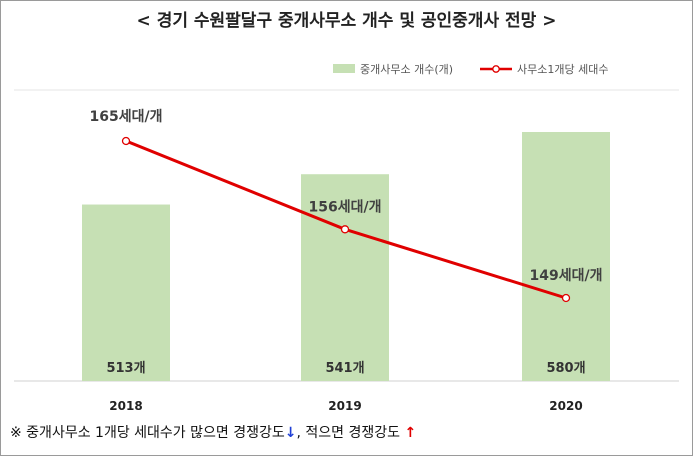  Describe the element at coordinates (125, 368) in the screenshot. I see `bar-label-2018: 513개` at that location.